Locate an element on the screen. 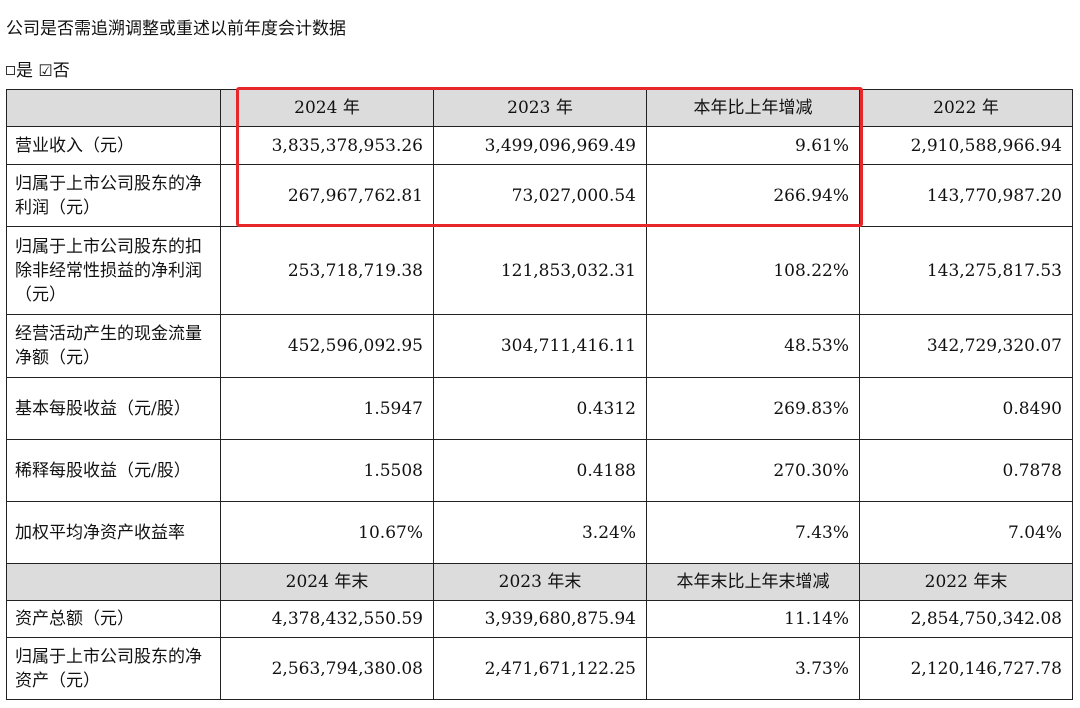  row-label: 基本每股收益（元/股） is located at coordinates (113, 408).